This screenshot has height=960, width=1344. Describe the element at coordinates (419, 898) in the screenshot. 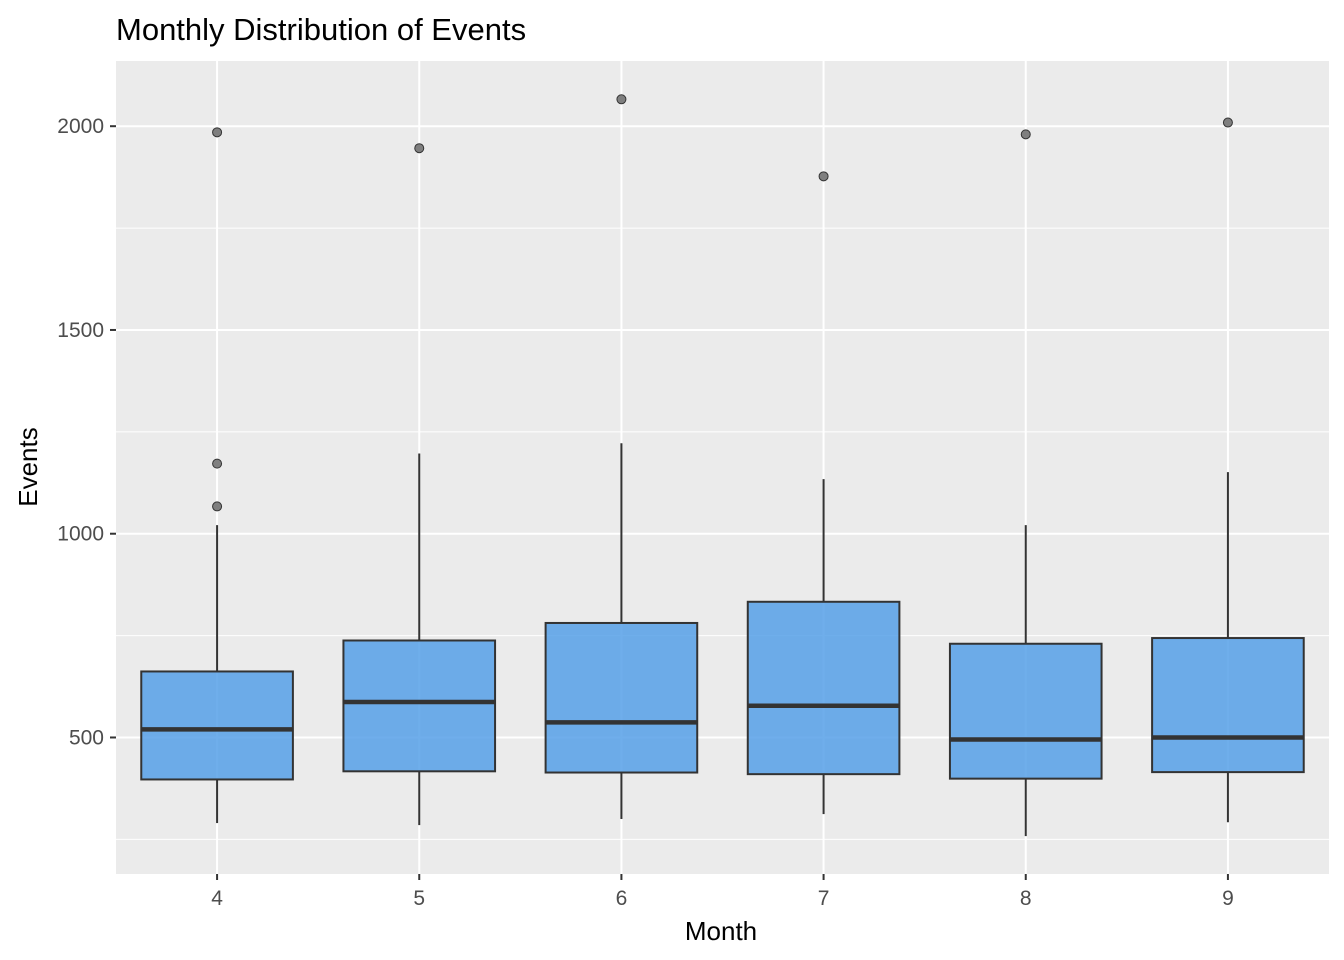

I see `x-tick-label: 5` at that location.